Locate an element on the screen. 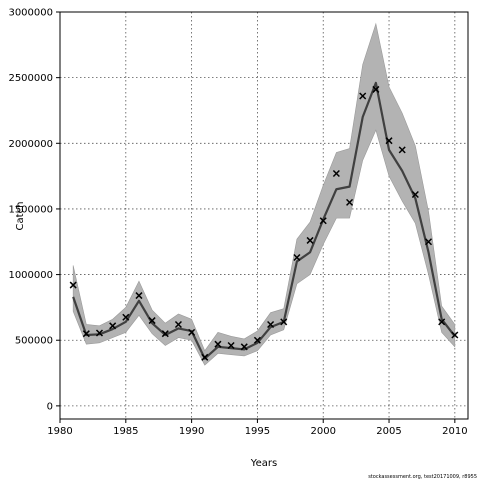 The width and height of the screenshot is (480, 480). y-tick-label: 0 is located at coordinates (50, 406).